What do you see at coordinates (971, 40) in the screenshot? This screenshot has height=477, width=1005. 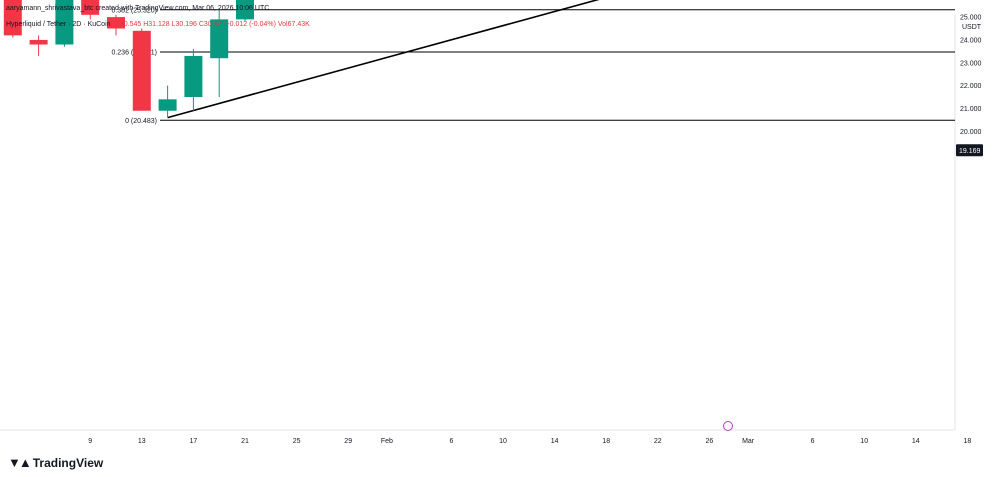 I see `y-tick-label: 24.000` at bounding box center [971, 40].